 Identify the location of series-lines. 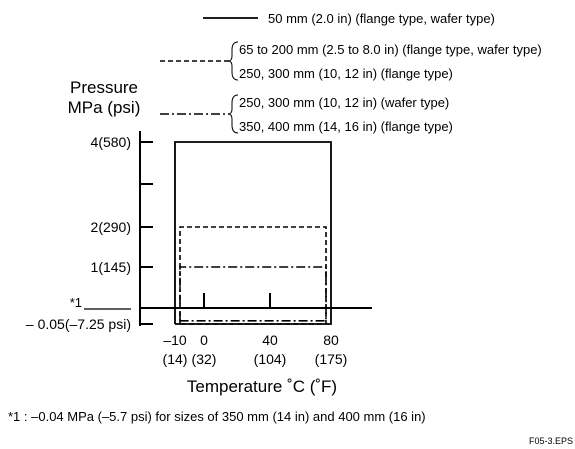
(253, 233).